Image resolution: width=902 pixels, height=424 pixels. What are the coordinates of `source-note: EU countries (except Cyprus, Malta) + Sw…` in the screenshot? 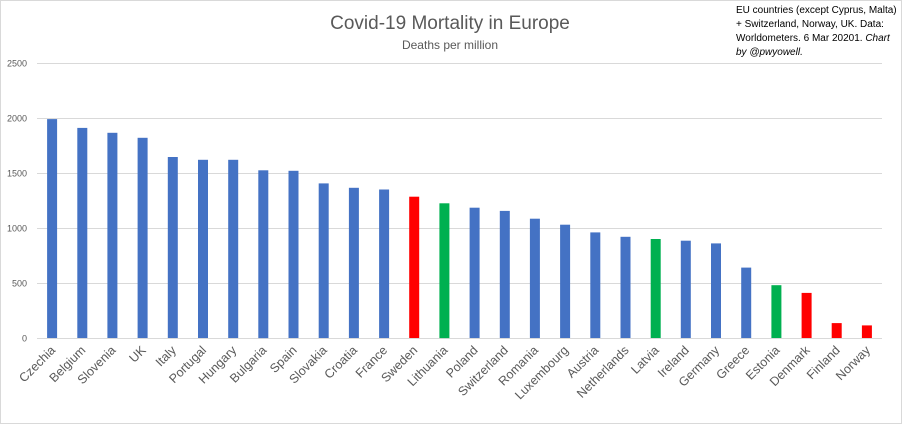 It's located at (818, 32).